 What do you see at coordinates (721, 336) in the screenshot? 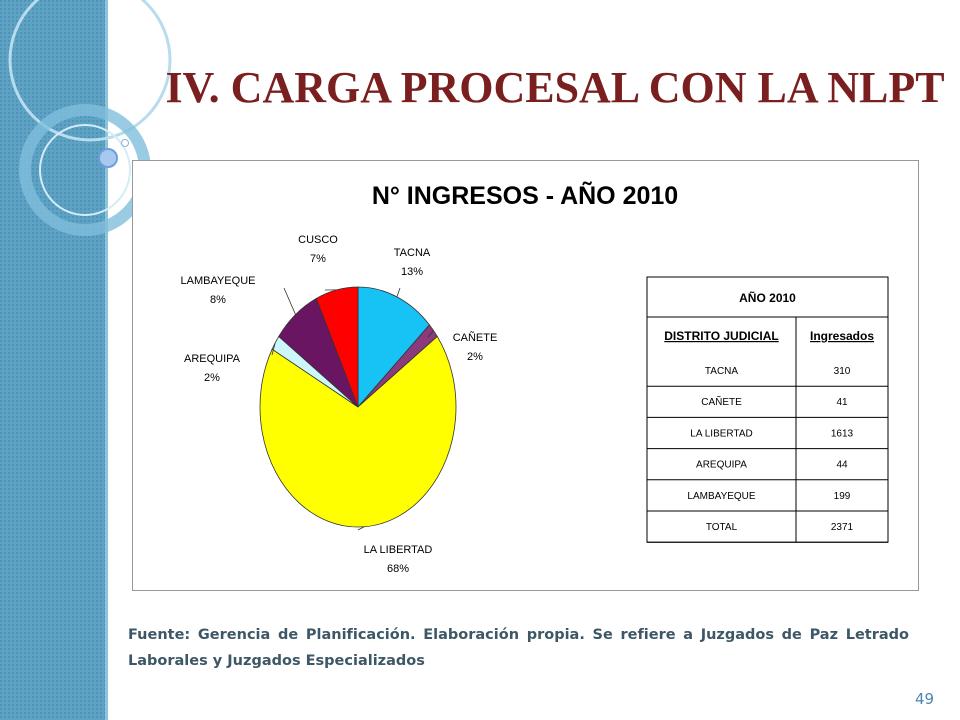
I see `table-header: DISTRITO JUDICIAL` at bounding box center [721, 336].